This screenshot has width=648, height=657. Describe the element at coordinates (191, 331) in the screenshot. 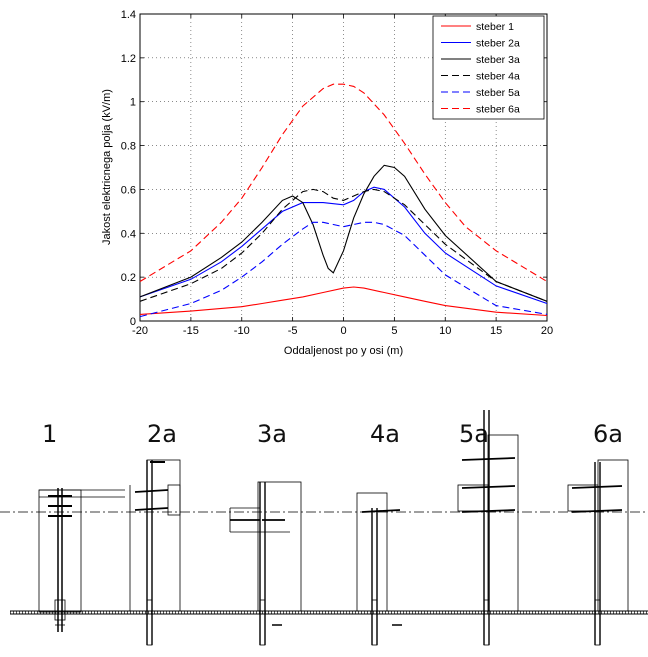

I see `x-tick-label: -15` at that location.